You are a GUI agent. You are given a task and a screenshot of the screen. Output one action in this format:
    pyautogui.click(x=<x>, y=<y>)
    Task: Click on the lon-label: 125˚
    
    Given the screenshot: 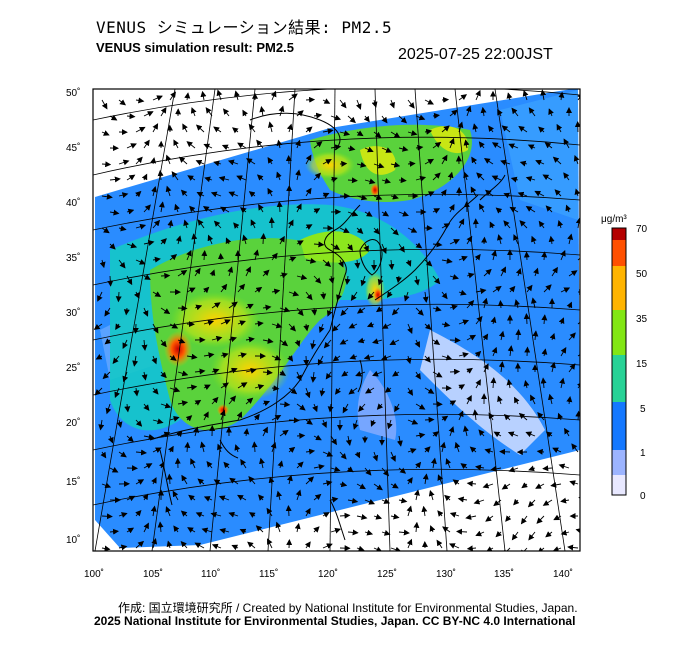 What is the action you would take?
    pyautogui.click(x=387, y=574)
    